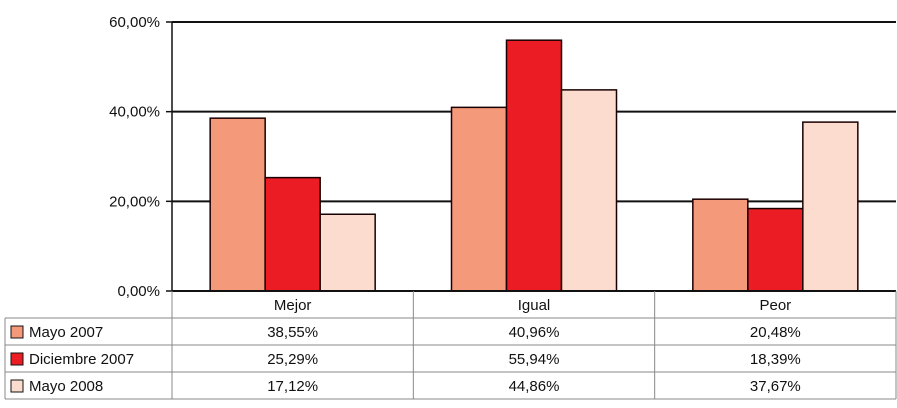 The image size is (897, 408). I want to click on data-label: 38,55%, so click(292, 332).